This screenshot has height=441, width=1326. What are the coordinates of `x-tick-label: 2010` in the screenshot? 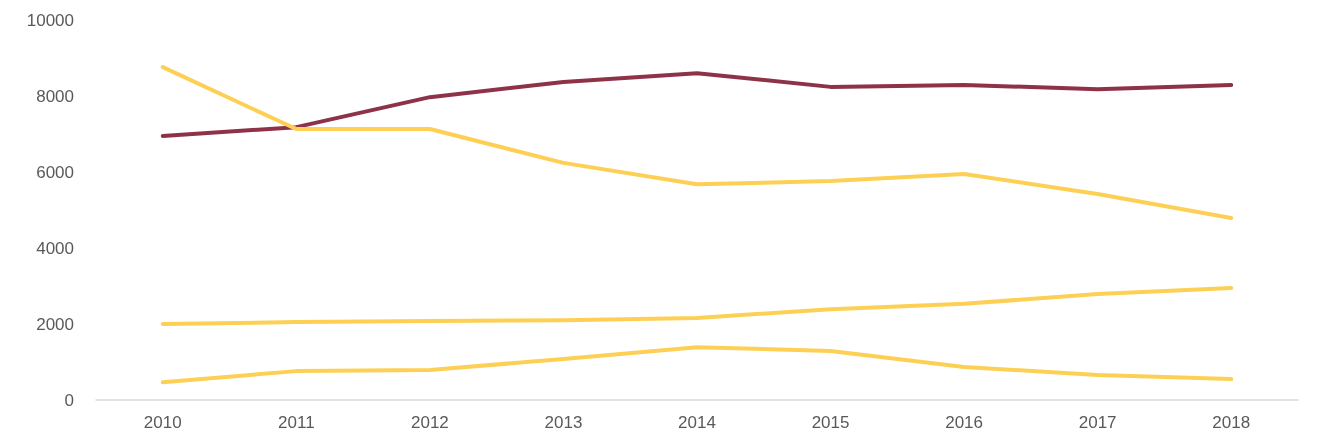 It's located at (162, 422).